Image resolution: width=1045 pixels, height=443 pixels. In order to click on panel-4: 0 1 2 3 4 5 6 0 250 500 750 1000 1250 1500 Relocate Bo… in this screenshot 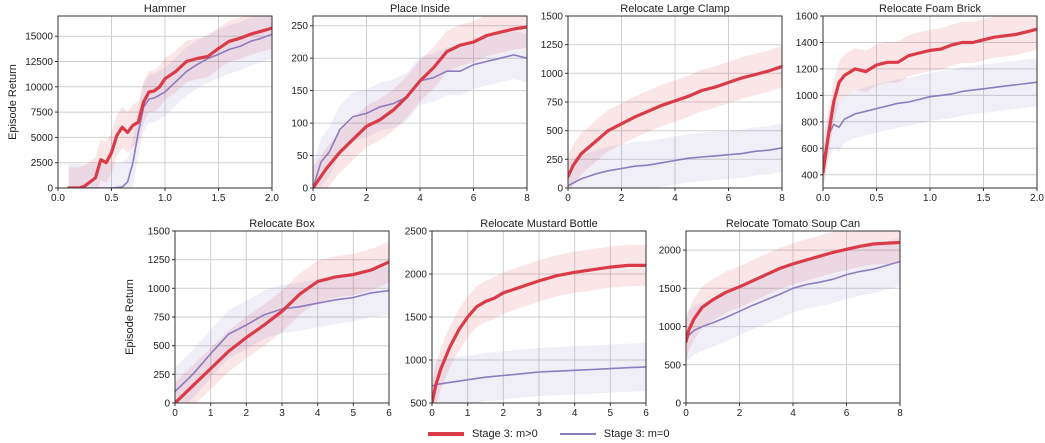, I will do `click(258, 318)`.